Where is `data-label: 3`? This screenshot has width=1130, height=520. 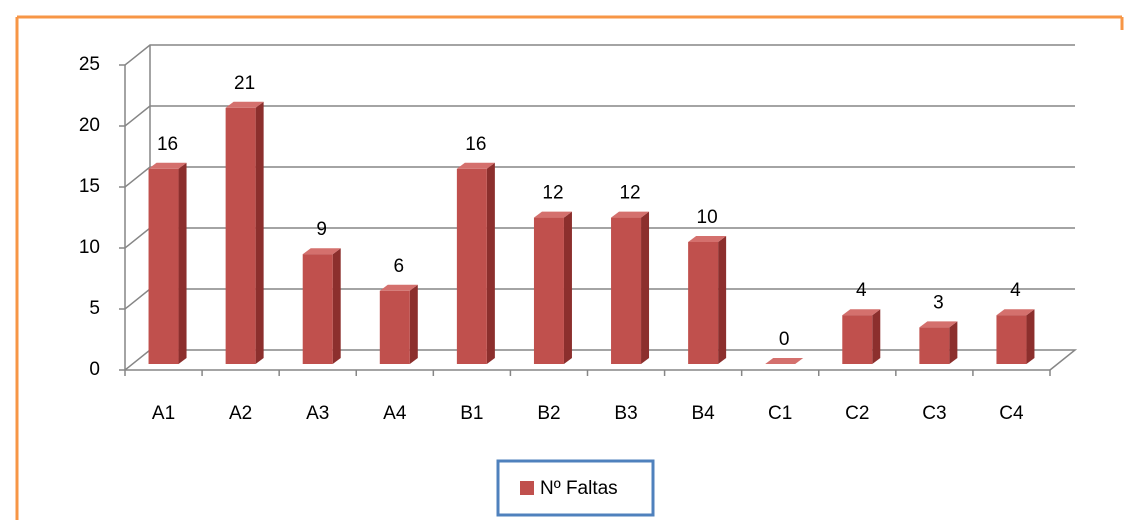 data-label: 3 is located at coordinates (938, 302).